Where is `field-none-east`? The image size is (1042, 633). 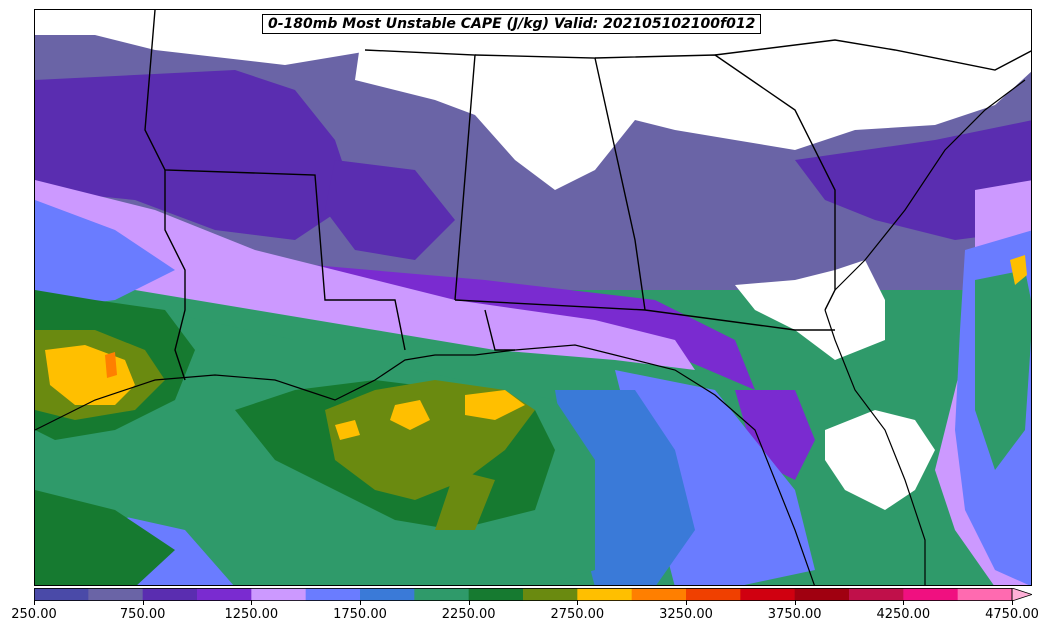
field-none-east is located at coordinates (810, 310).